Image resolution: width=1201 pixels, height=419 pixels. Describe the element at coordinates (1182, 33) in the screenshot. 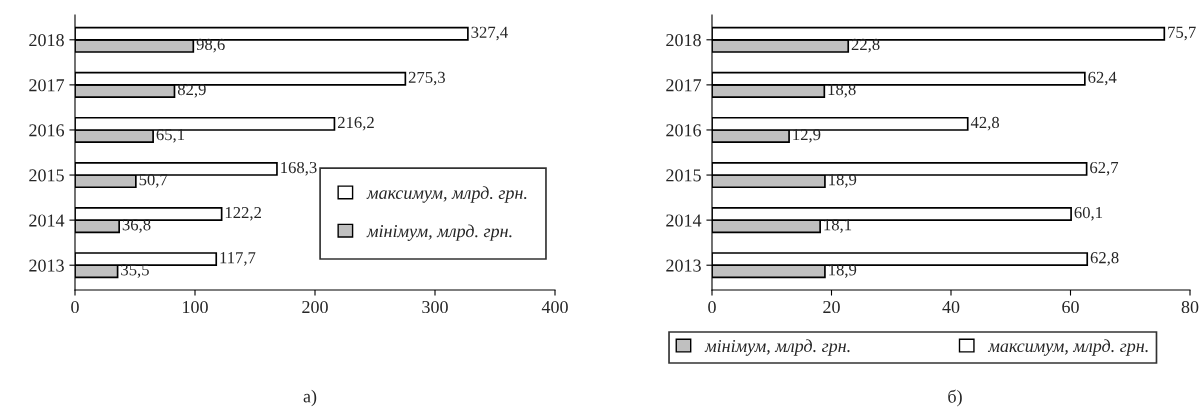

I see `data-label: 75,7` at that location.